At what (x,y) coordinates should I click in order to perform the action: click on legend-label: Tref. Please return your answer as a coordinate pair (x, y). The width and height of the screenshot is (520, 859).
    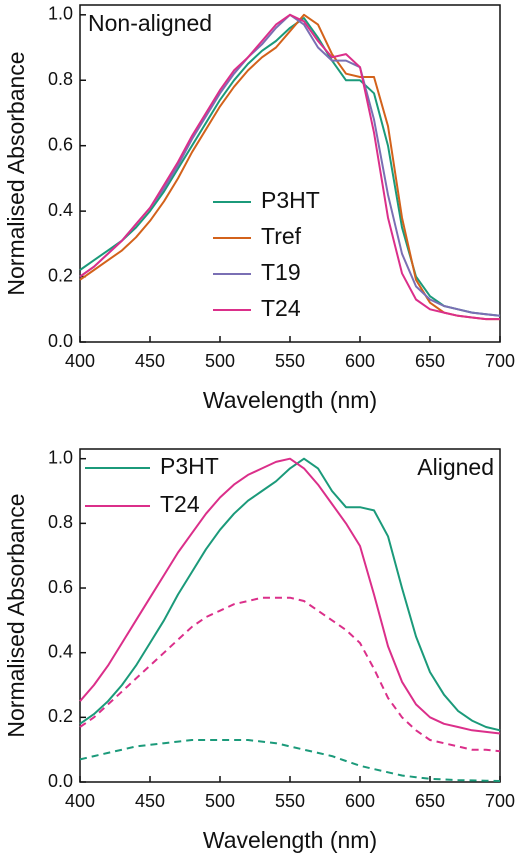
    Looking at the image, I should click on (281, 236).